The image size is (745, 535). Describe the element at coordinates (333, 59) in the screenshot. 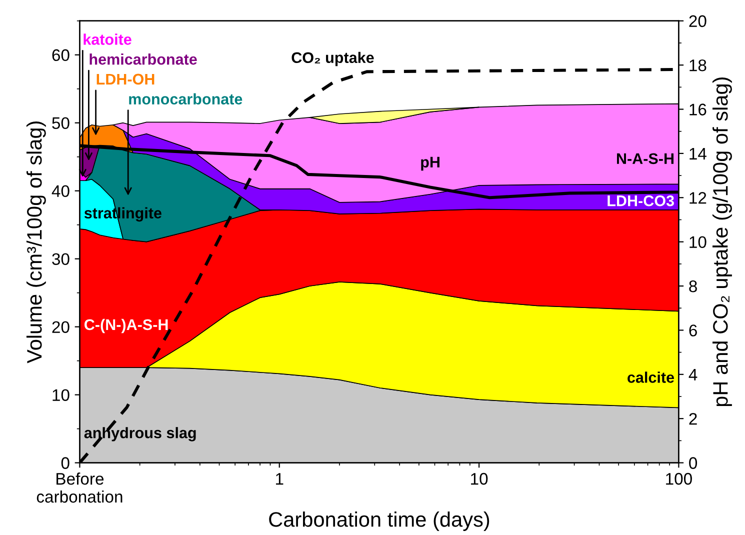

I see `series-label: CO₂ uptake` at that location.